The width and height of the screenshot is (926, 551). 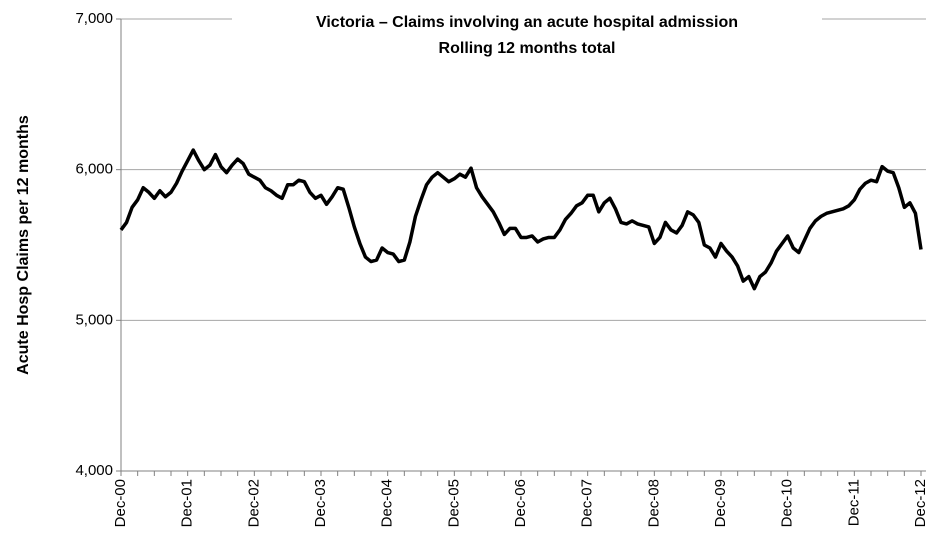 I want to click on x-tick-label: Dec-00, so click(x=120, y=503).